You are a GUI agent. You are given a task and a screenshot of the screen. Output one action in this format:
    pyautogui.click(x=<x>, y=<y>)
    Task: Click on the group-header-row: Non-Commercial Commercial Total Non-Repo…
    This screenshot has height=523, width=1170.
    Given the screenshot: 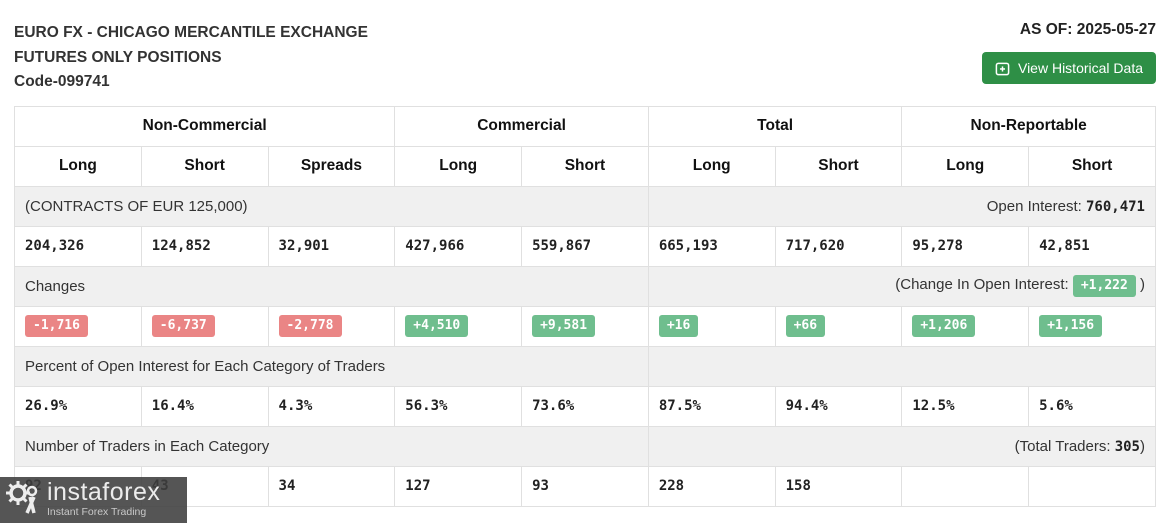 What is the action you would take?
    pyautogui.click(x=584, y=126)
    